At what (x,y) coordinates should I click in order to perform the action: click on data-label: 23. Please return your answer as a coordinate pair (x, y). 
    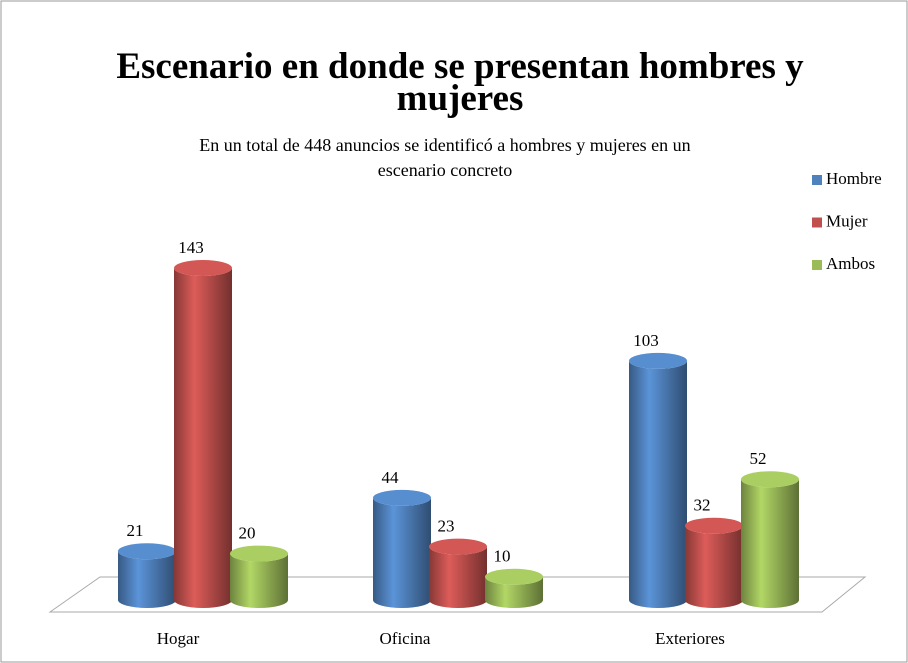
    Looking at the image, I should click on (446, 526).